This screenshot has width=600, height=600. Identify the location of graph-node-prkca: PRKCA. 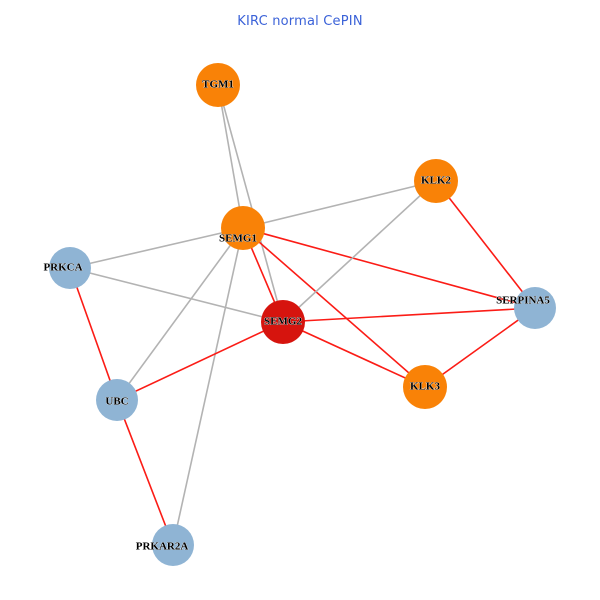
(67, 268).